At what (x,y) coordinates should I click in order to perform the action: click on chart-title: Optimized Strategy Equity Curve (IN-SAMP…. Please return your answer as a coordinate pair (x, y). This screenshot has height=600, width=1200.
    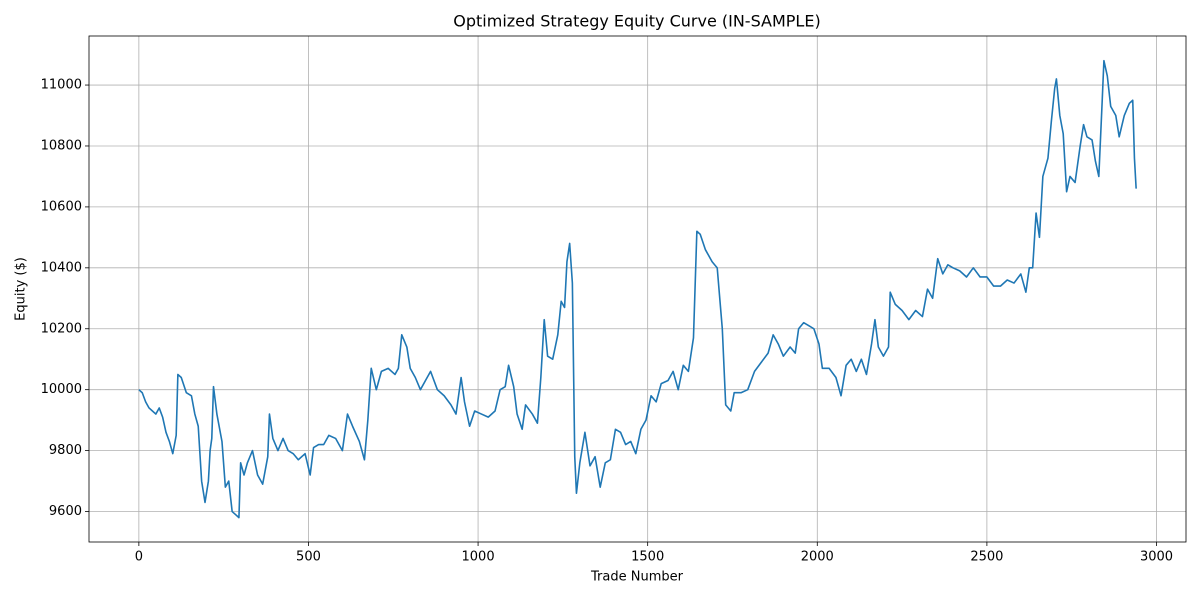
    Looking at the image, I should click on (636, 21).